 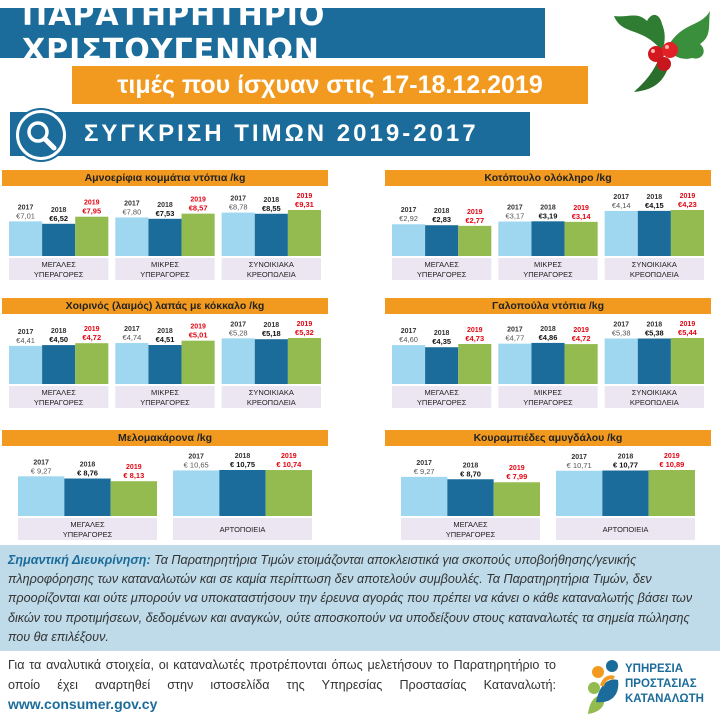 What do you see at coordinates (408, 218) in the screenshot?
I see `value-label: €2,92` at bounding box center [408, 218].